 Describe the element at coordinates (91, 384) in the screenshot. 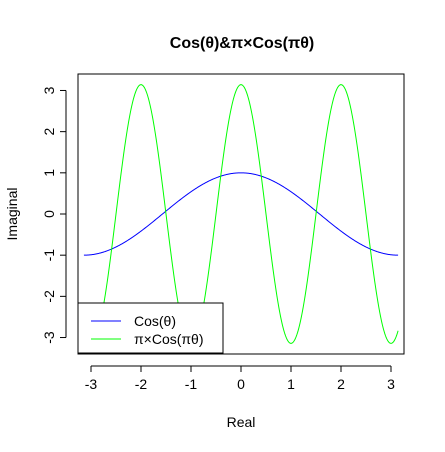

I see `x-tick-label: -3` at that location.